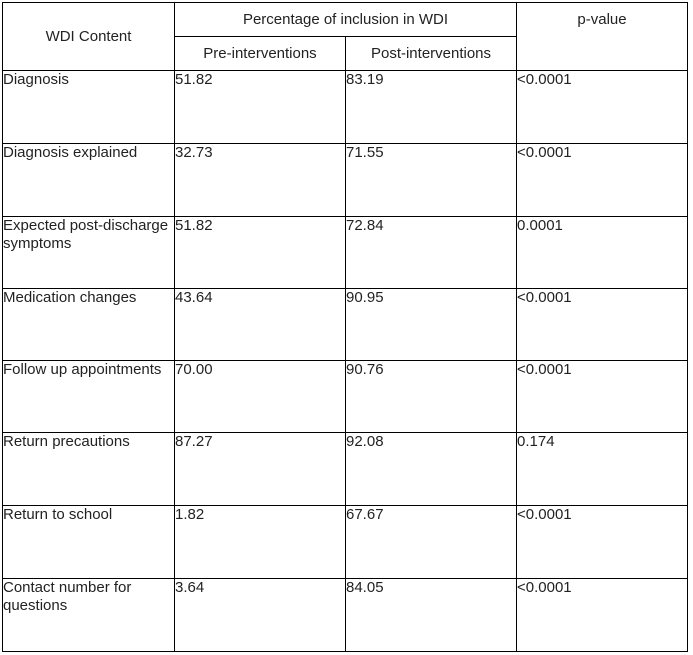  I want to click on row-post-cell: 67.67, so click(431, 542).